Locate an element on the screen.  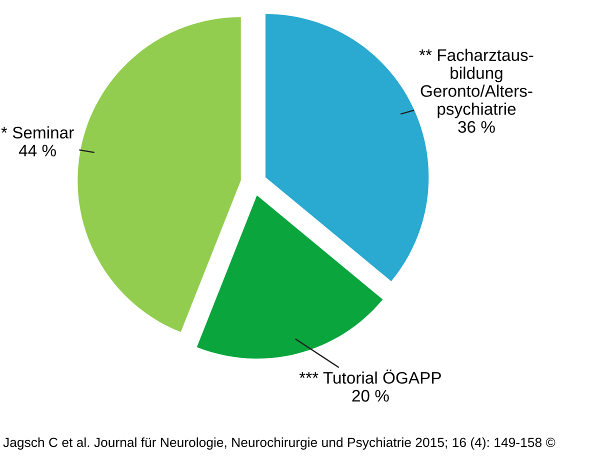
data-label: 44 % is located at coordinates (37, 150).